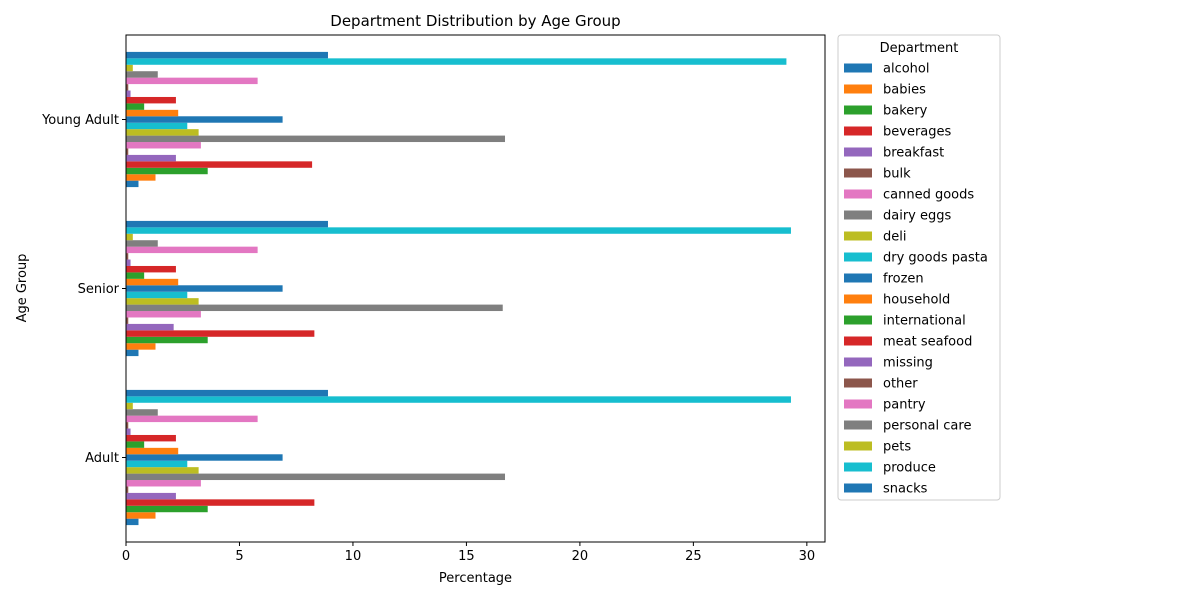 This screenshot has height=600, width=1200. I want to click on bar-dry-goods-pasta-adult, so click(157, 464).